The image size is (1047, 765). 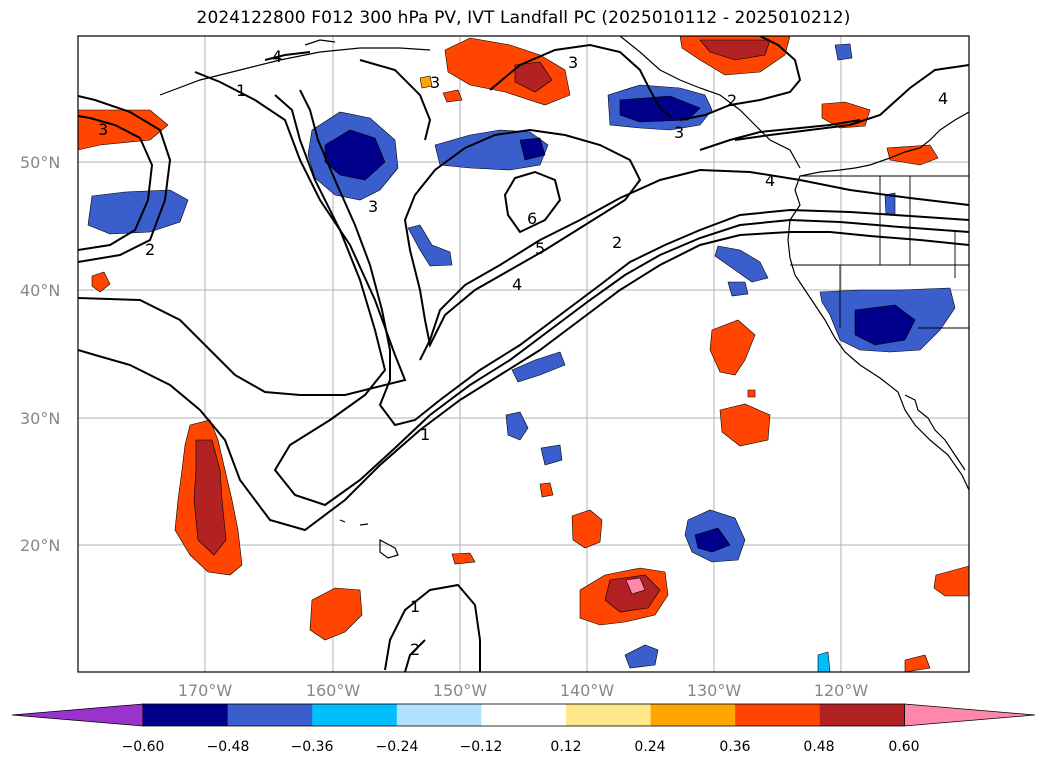 What do you see at coordinates (228, 747) in the screenshot?
I see `colorbar-tick-label: −0.48` at bounding box center [228, 747].